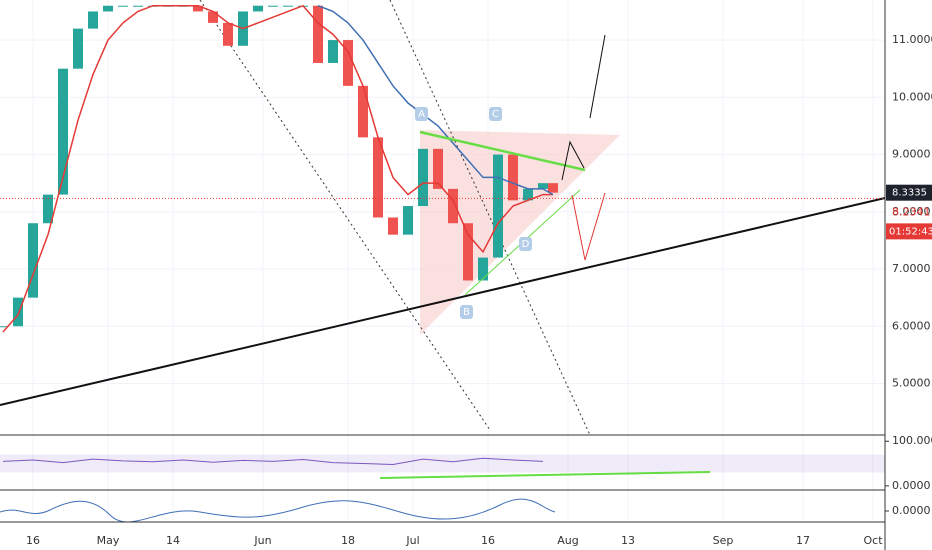 The width and height of the screenshot is (932, 550). Describe the element at coordinates (911, 268) in the screenshot. I see `y-tick-label: 7.0000` at that location.